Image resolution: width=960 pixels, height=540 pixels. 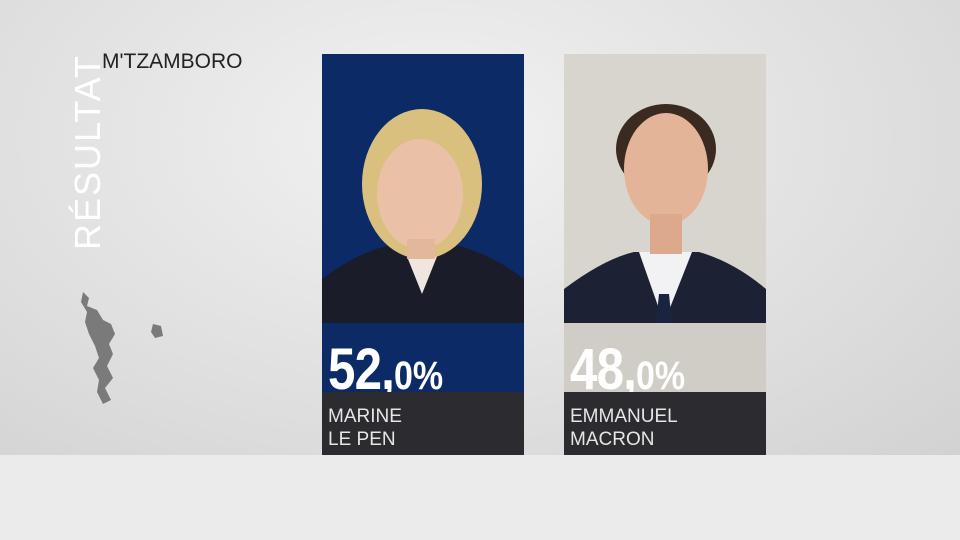 I want to click on score-main: 48,, so click(x=603, y=369).